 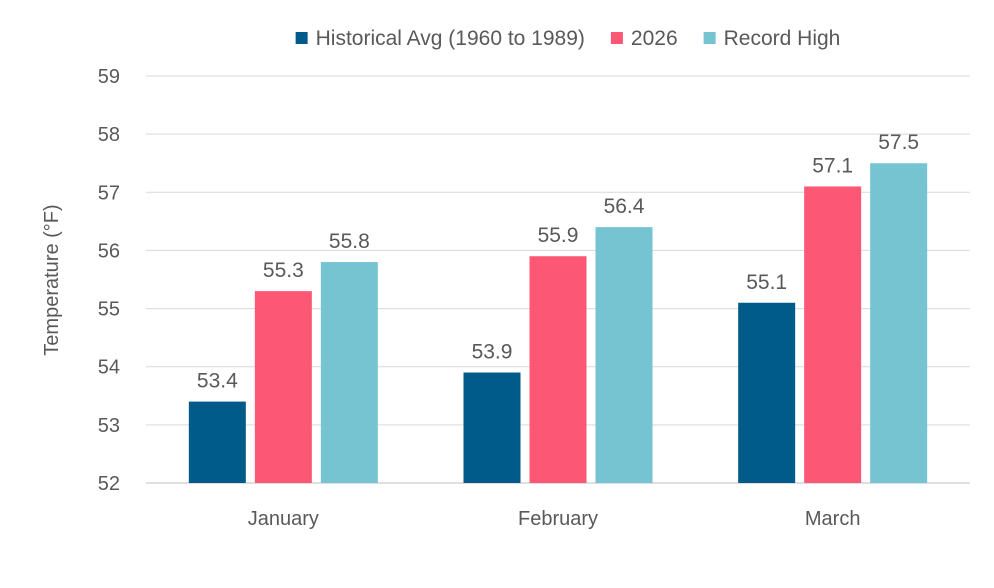 I want to click on data-label: 56.4, so click(x=624, y=206).